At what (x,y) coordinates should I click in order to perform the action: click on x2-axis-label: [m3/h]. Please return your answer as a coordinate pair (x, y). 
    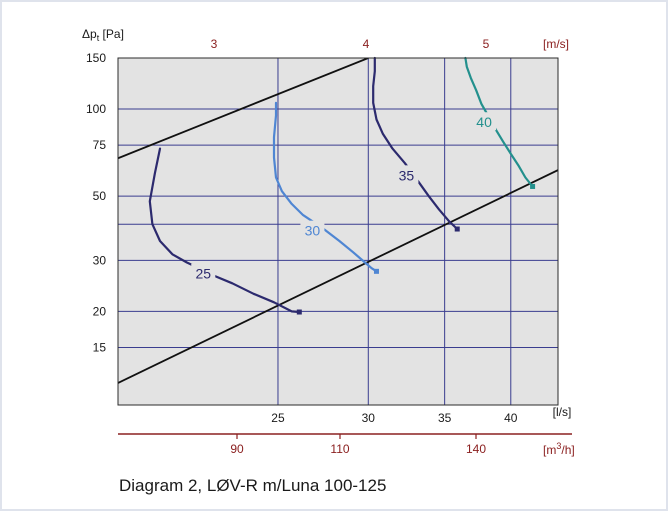
    Looking at the image, I should click on (559, 449).